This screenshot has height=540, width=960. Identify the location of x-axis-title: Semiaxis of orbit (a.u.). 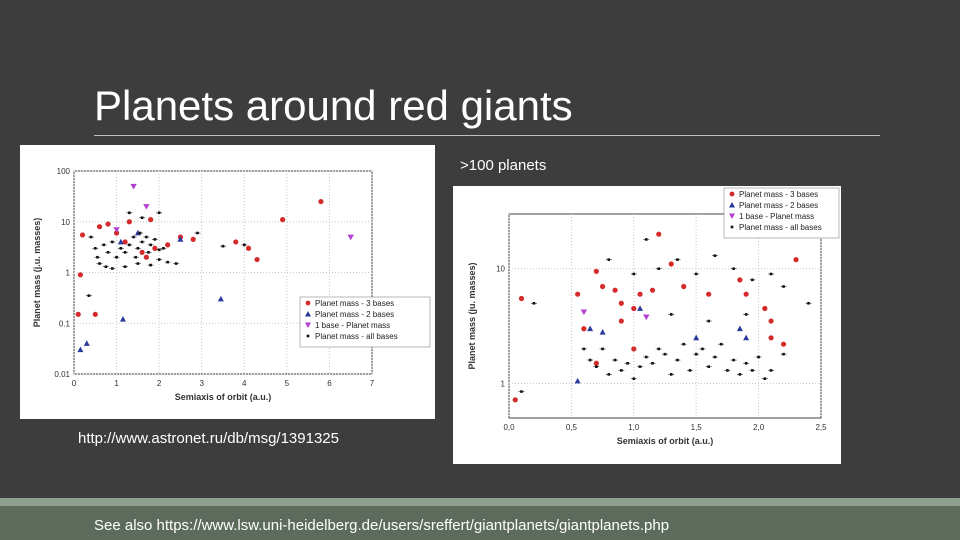
(665, 441).